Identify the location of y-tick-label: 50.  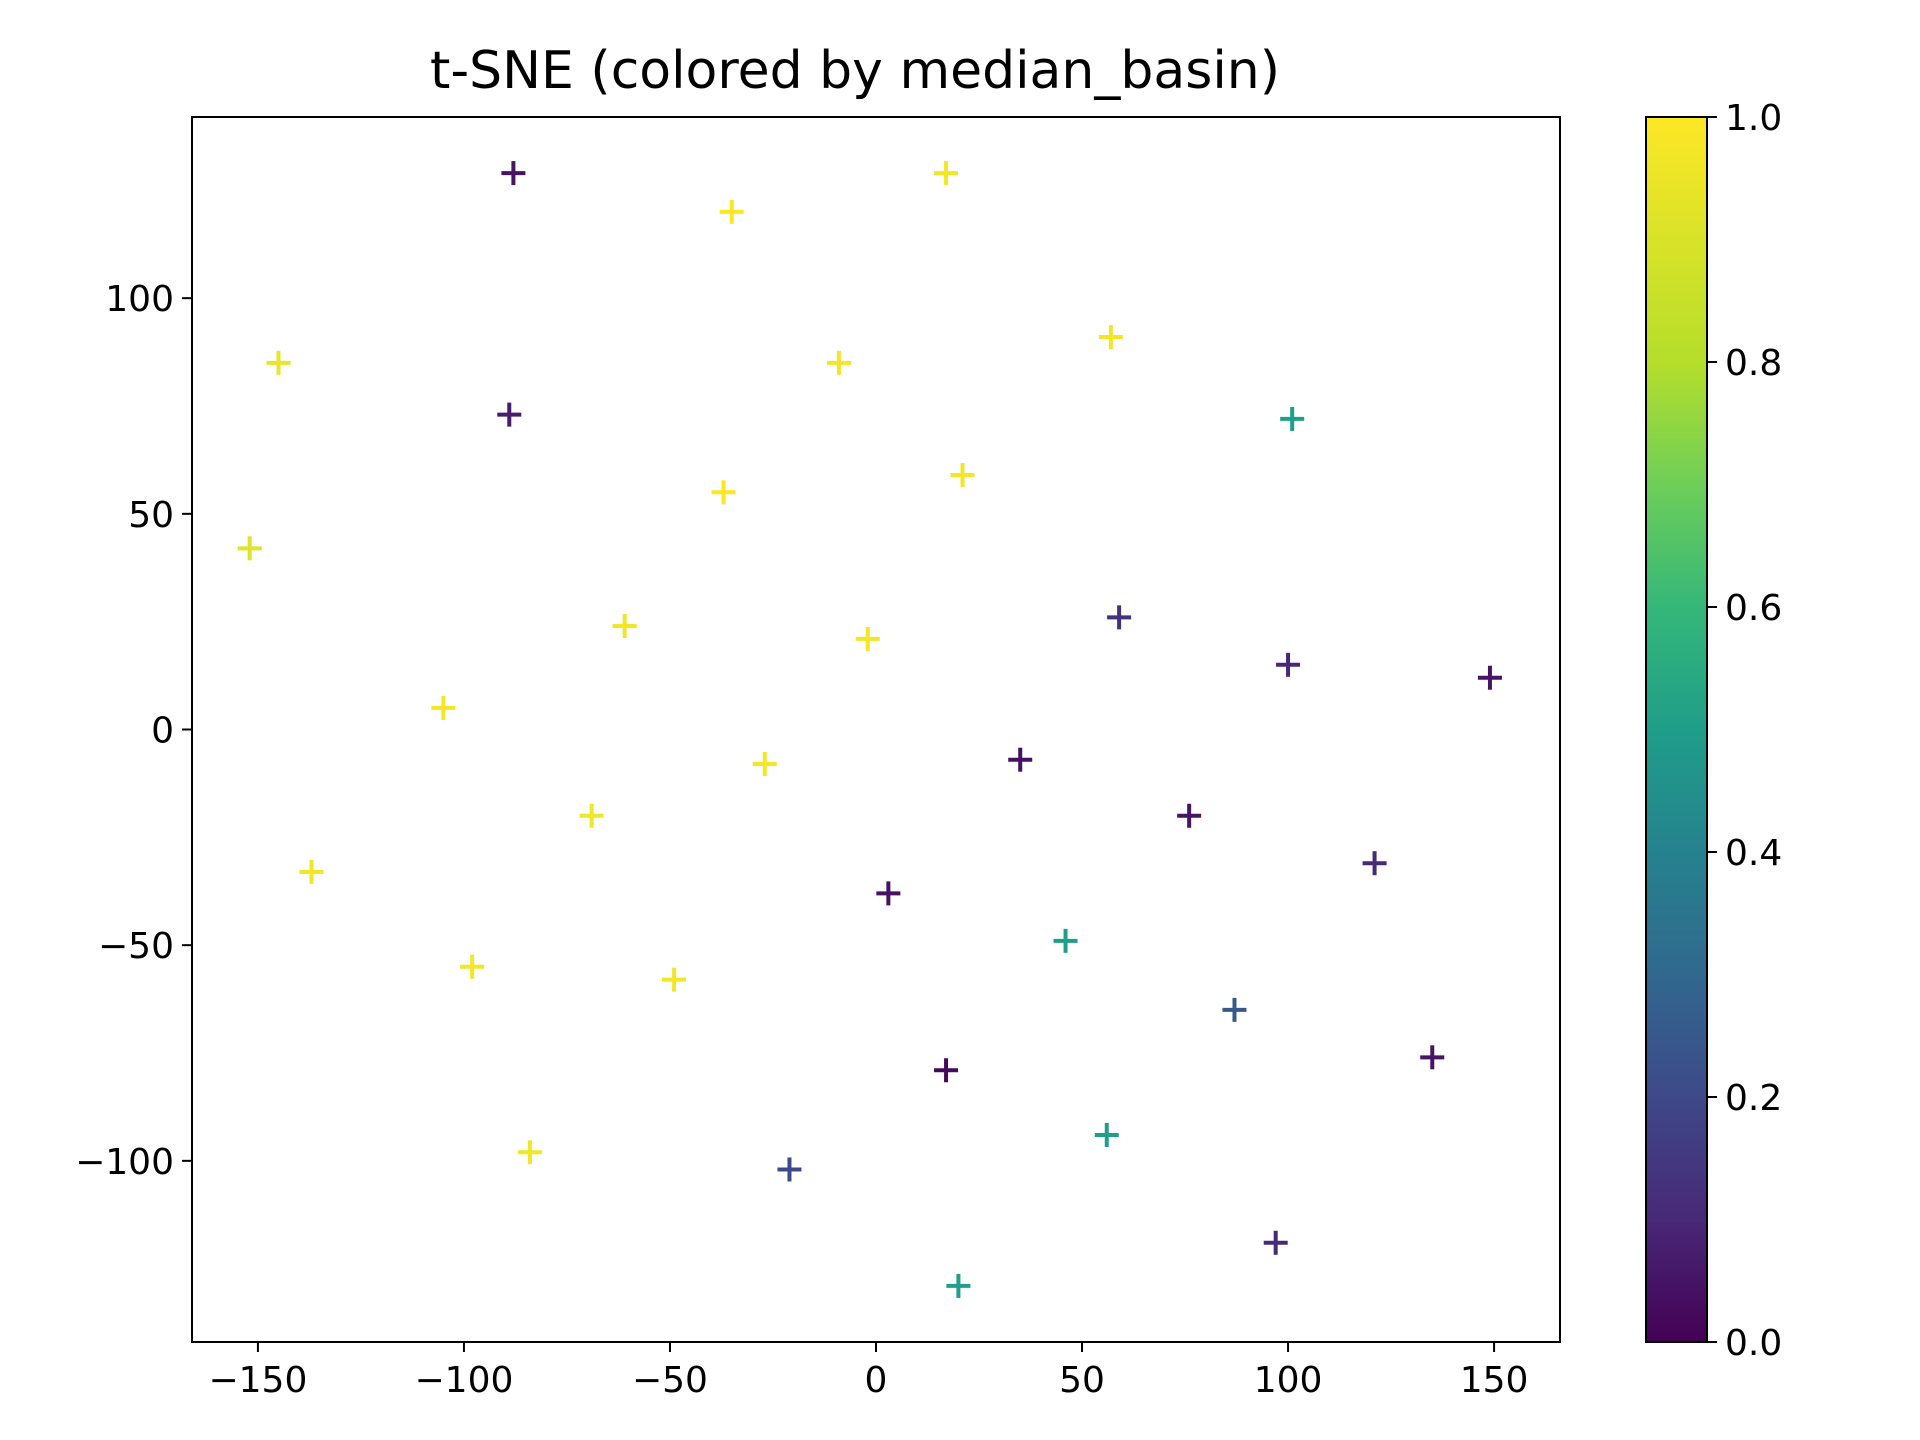
(151, 515).